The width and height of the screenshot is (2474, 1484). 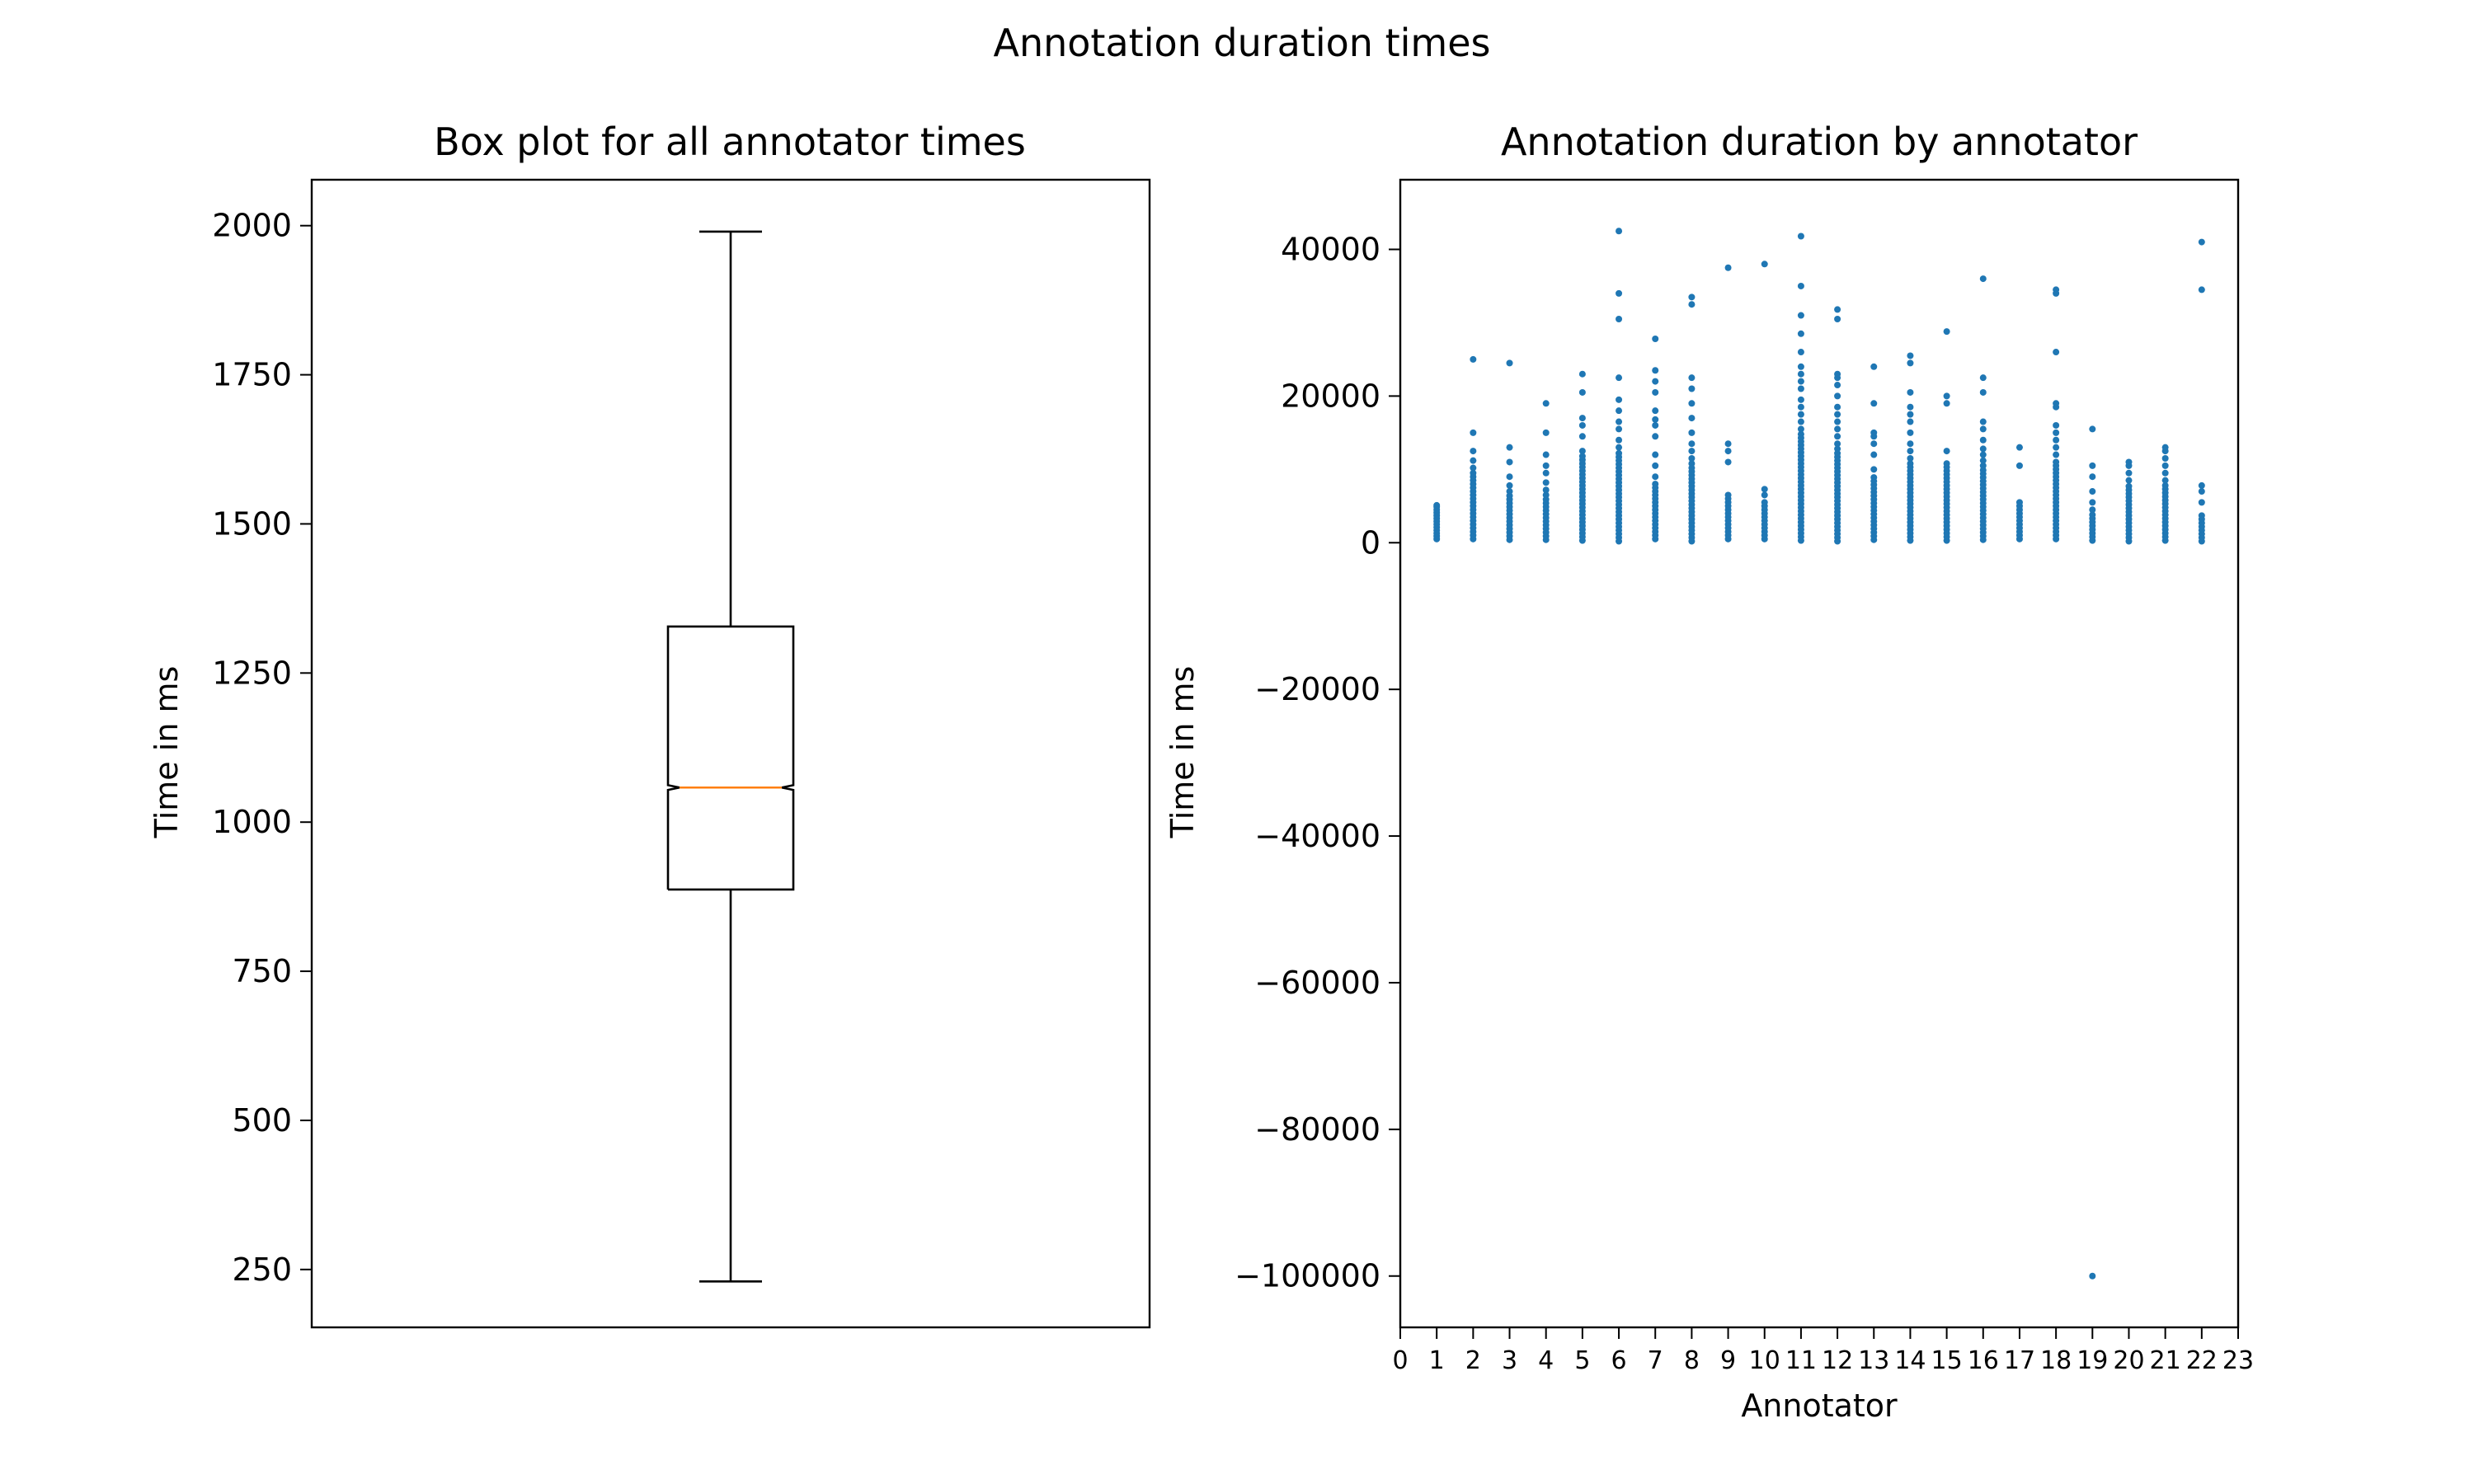 What do you see at coordinates (1728, 1360) in the screenshot?
I see `scatter-x-tick-label: 9` at bounding box center [1728, 1360].